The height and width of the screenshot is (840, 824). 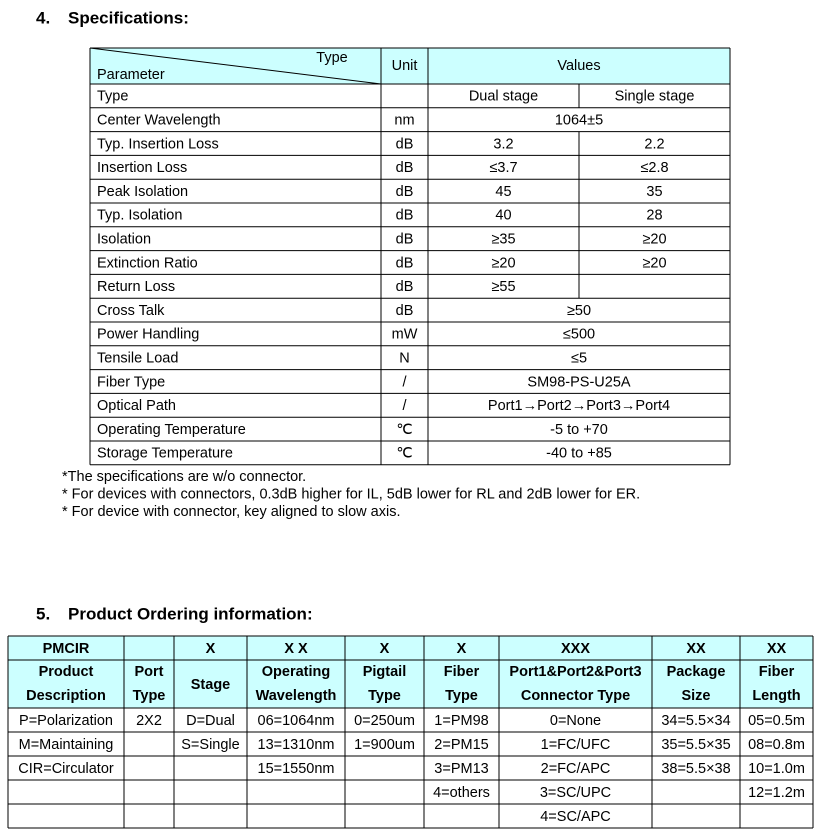 What do you see at coordinates (776, 793) in the screenshot?
I see `option: 12=1.2m` at bounding box center [776, 793].